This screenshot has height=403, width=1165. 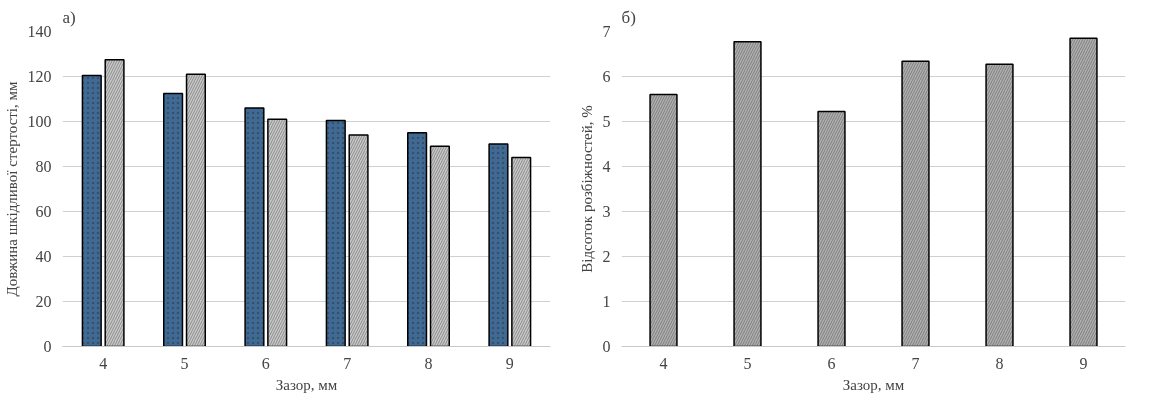 What do you see at coordinates (11, 188) in the screenshot?
I see `y-axis-title: Довжина шкідливої стертості, мм` at bounding box center [11, 188].